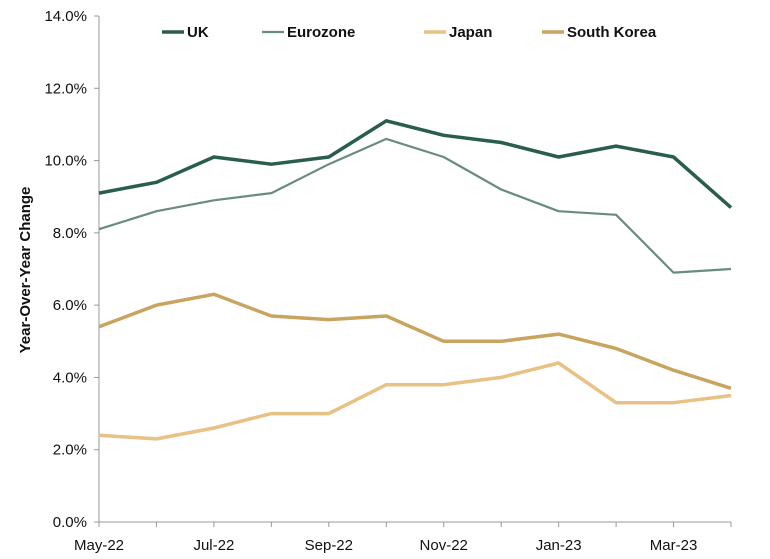  I want to click on x-tick-label: Jan-23, so click(559, 545).